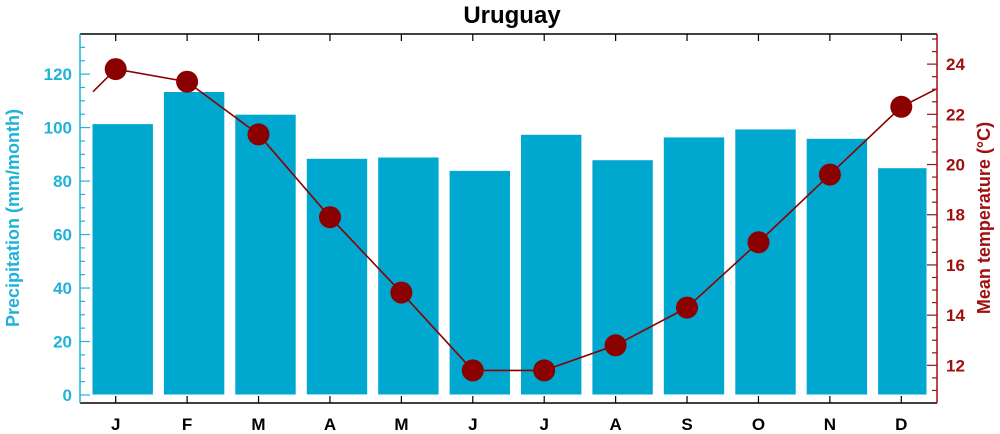 The height and width of the screenshot is (434, 1000). I want to click on x-tick-label: N, so click(830, 424).